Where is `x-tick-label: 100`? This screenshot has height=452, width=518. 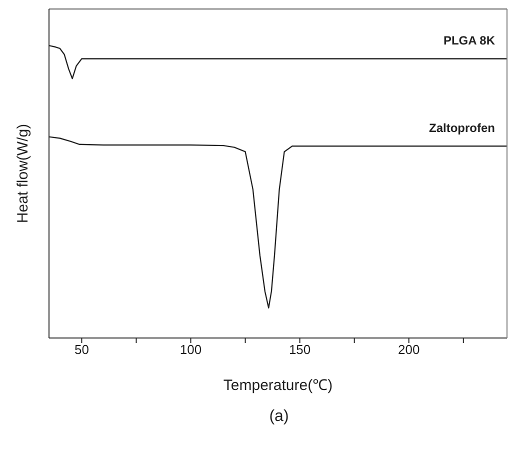
x-tick-label: 100 is located at coordinates (191, 350).